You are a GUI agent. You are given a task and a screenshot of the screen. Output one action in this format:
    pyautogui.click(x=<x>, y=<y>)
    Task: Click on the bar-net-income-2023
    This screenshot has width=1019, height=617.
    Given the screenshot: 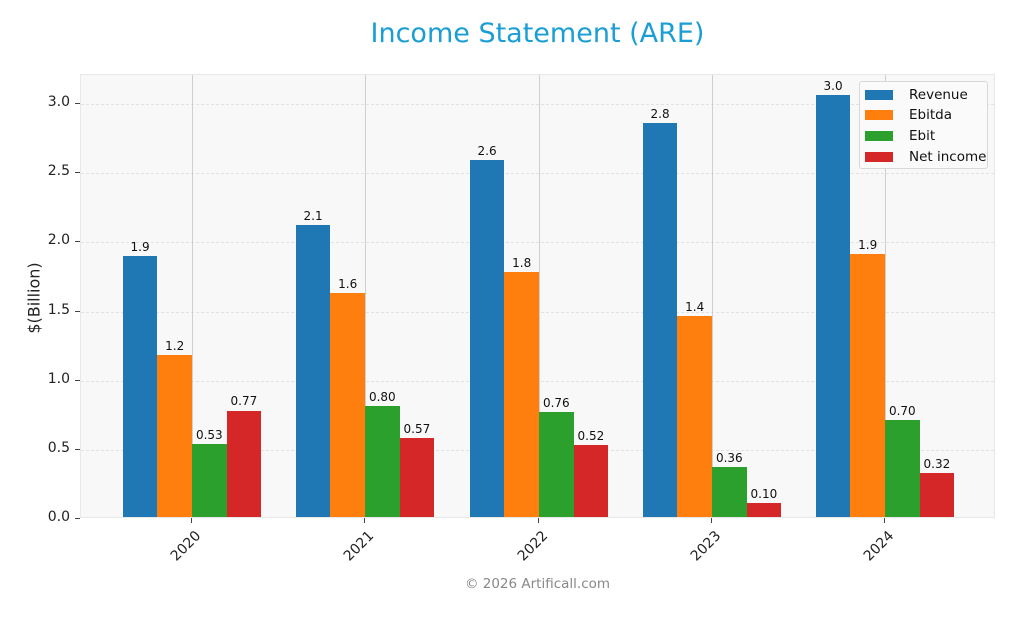 What is the action you would take?
    pyautogui.click(x=764, y=510)
    